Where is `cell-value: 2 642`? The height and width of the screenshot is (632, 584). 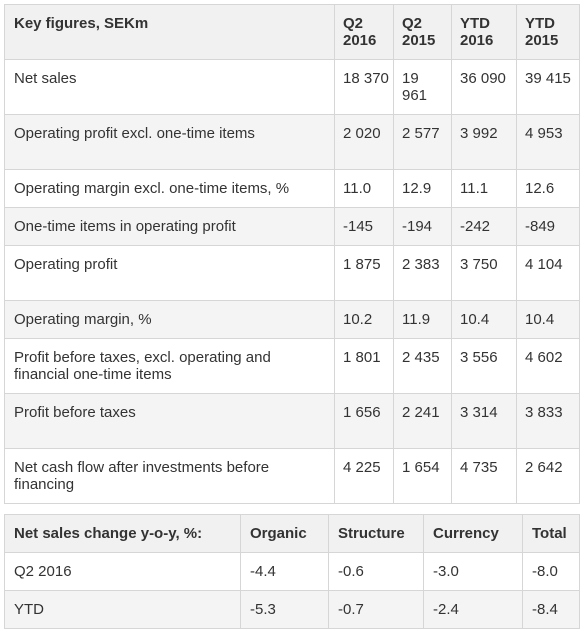
cell-value: 2 642 is located at coordinates (548, 476).